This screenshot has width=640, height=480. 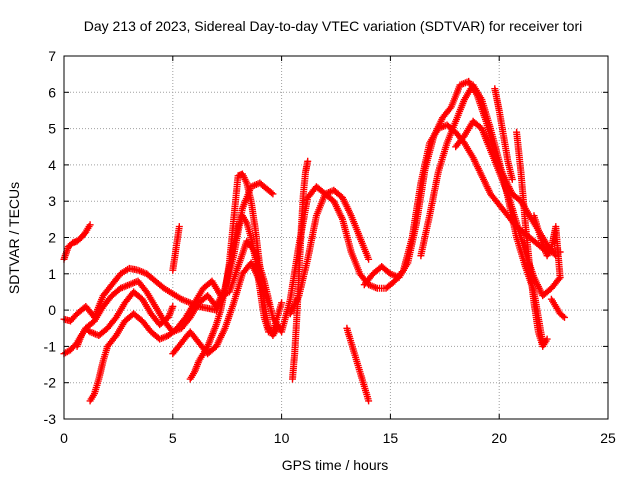 I want to click on y-tick-label: 7, so click(x=52, y=56).